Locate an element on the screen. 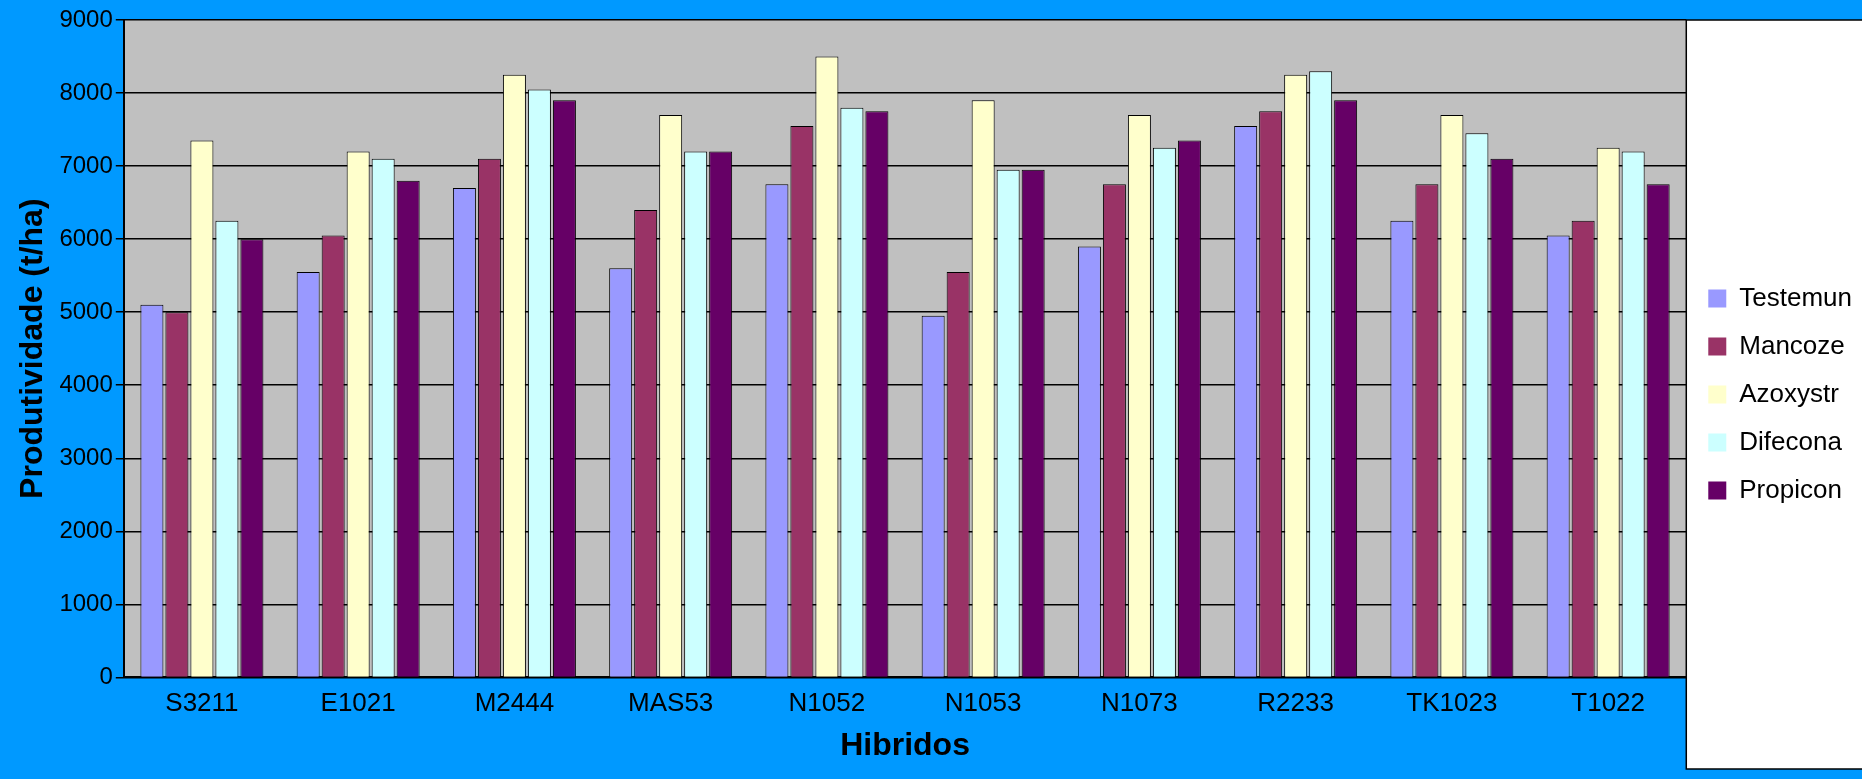  x-tick-label: T1022 is located at coordinates (1608, 702).